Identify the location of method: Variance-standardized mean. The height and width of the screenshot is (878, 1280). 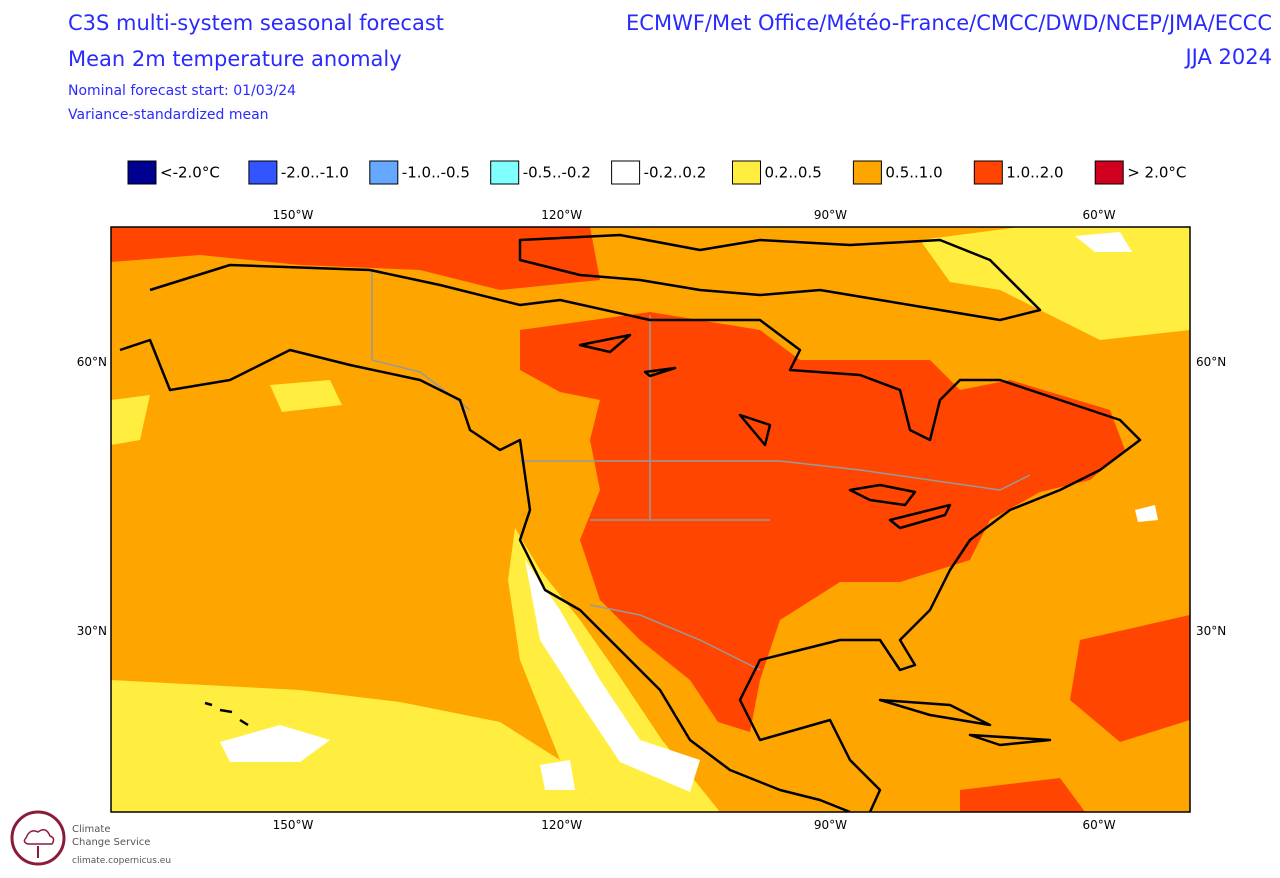
(168, 115).